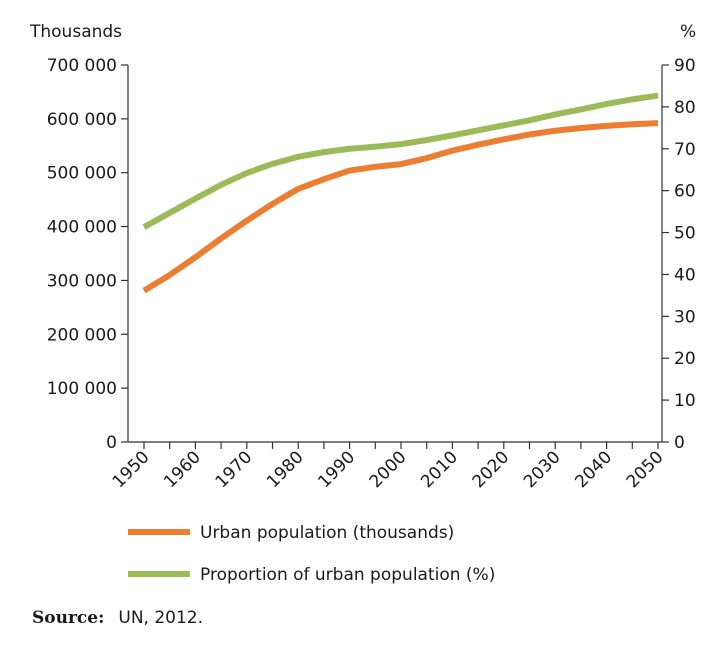 This screenshot has height=646, width=724. What do you see at coordinates (336, 469) in the screenshot?
I see `x-tick-label: 1990` at bounding box center [336, 469].